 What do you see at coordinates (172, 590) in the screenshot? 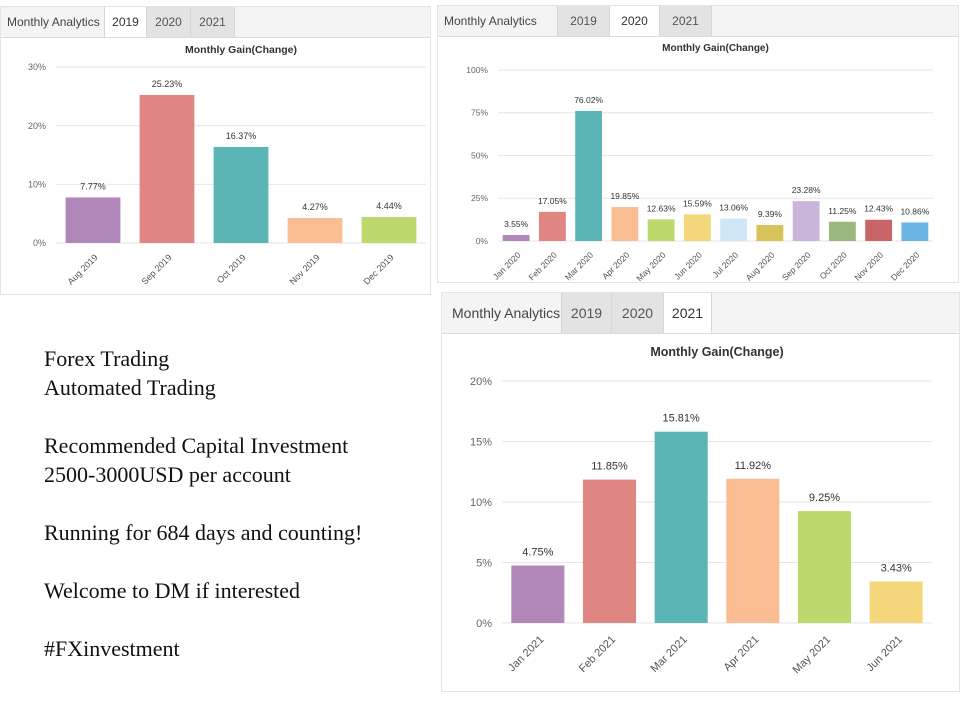
I see `promo-line-welcome-dm: Welcome to DM if interested` at bounding box center [172, 590].